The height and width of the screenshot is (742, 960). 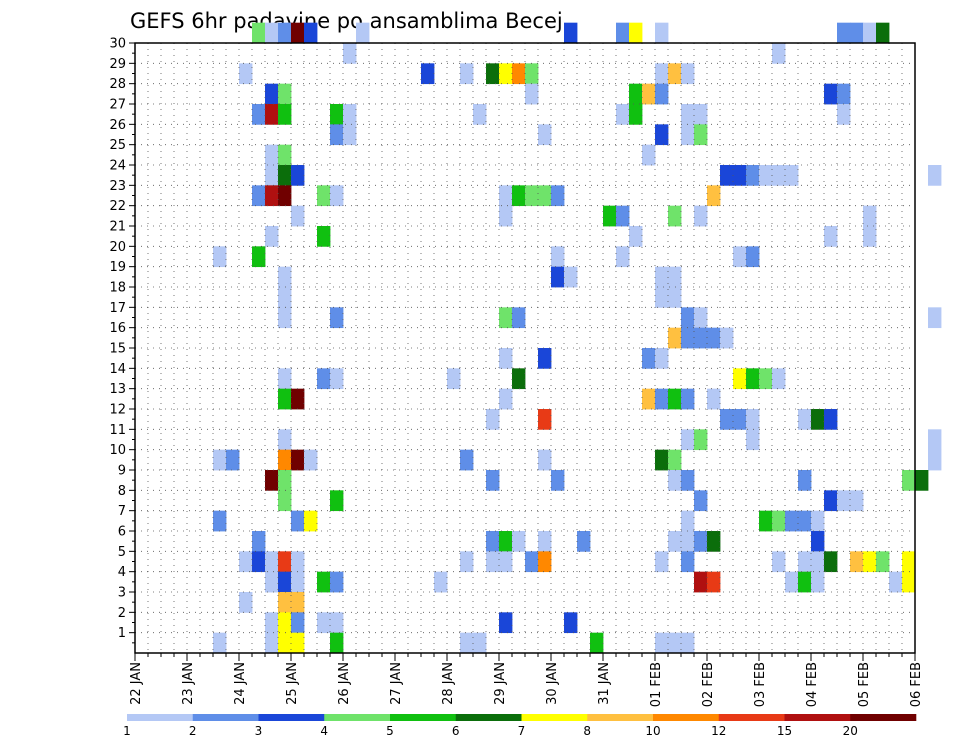 I want to click on y-tick-label: 20, so click(x=117, y=247).